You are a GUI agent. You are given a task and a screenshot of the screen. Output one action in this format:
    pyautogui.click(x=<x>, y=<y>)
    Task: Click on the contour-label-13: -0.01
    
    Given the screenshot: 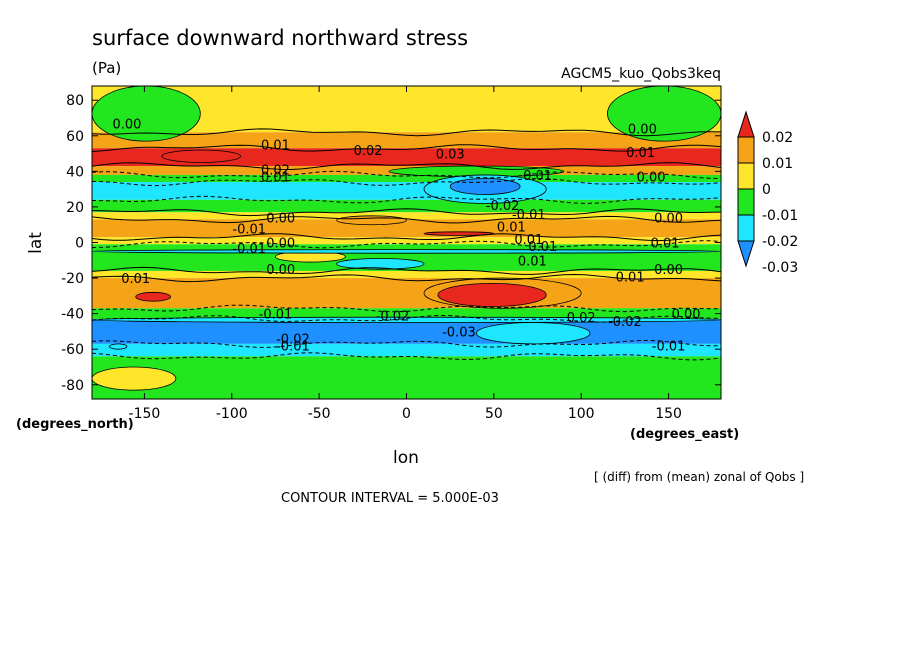 What is the action you would take?
    pyautogui.click(x=249, y=229)
    